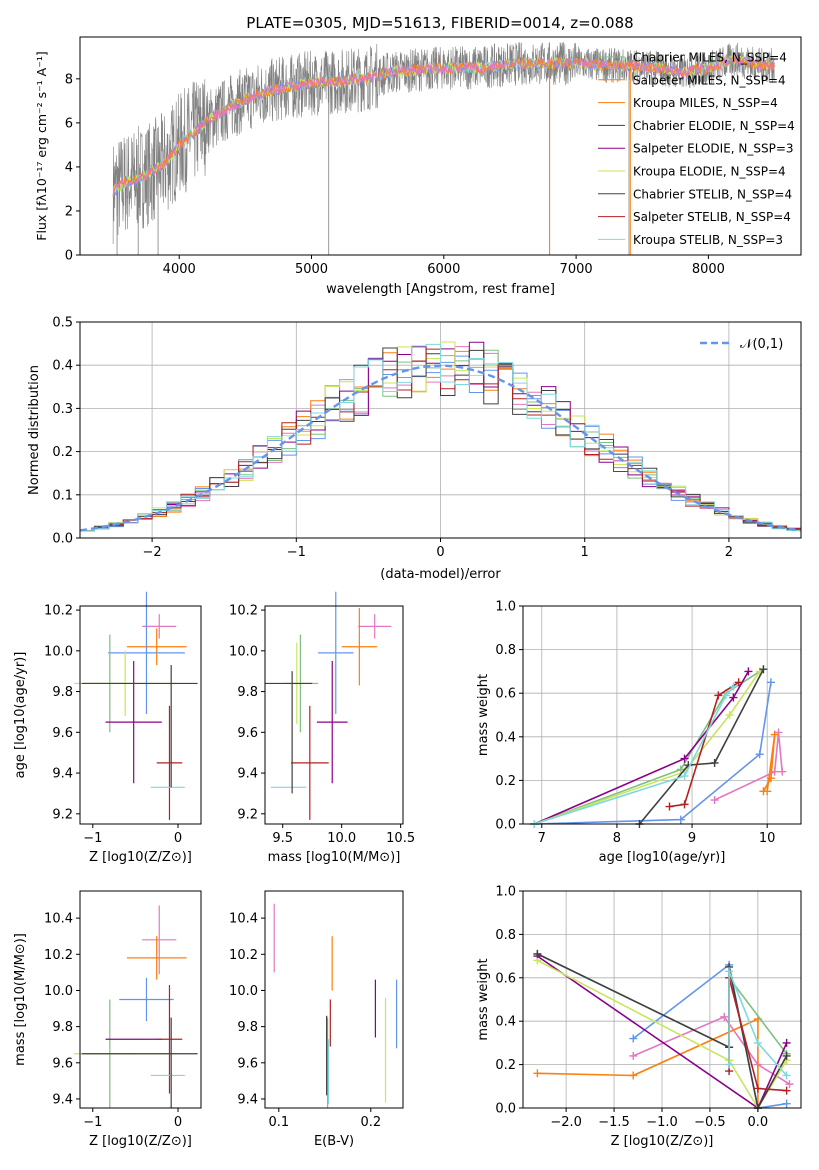  Describe the element at coordinates (505, 825) in the screenshot. I see `y-tick-label: 0.0` at that location.